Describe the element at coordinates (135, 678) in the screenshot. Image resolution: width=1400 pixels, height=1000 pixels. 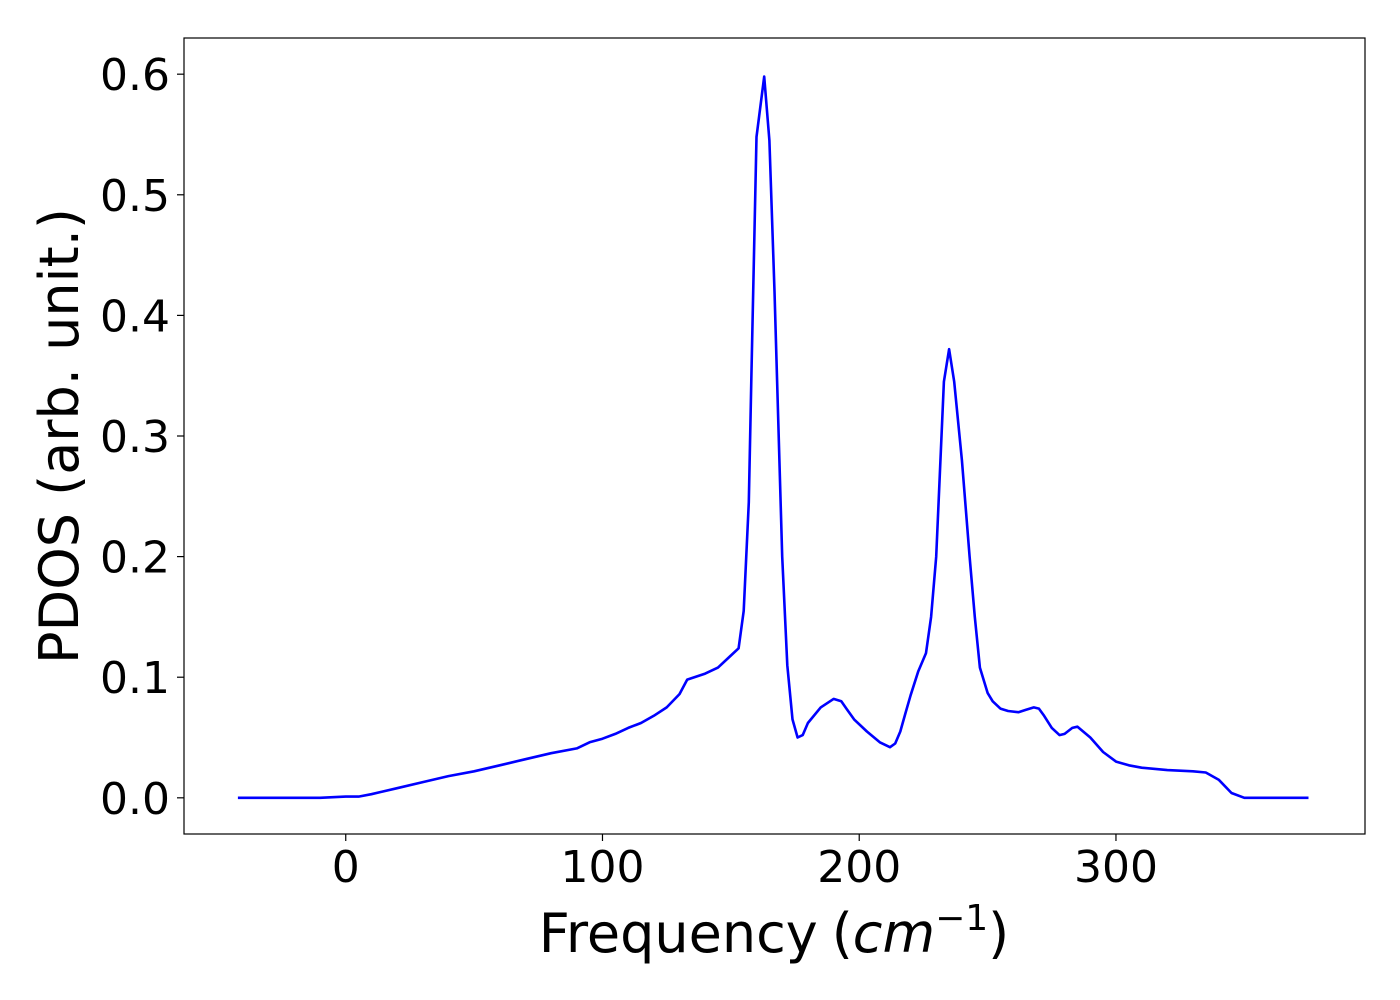
I see `y-tick-label: 0.1` at that location.